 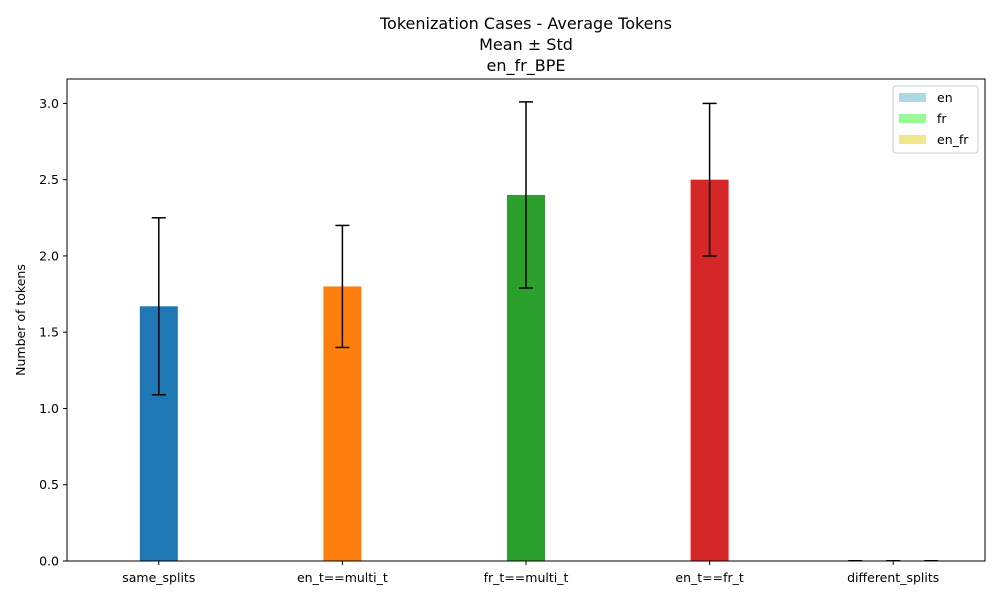 I want to click on y-axis: 0.0 0.5 1.0 1.5 2.0 2.5 3.0, so click(x=53, y=332).